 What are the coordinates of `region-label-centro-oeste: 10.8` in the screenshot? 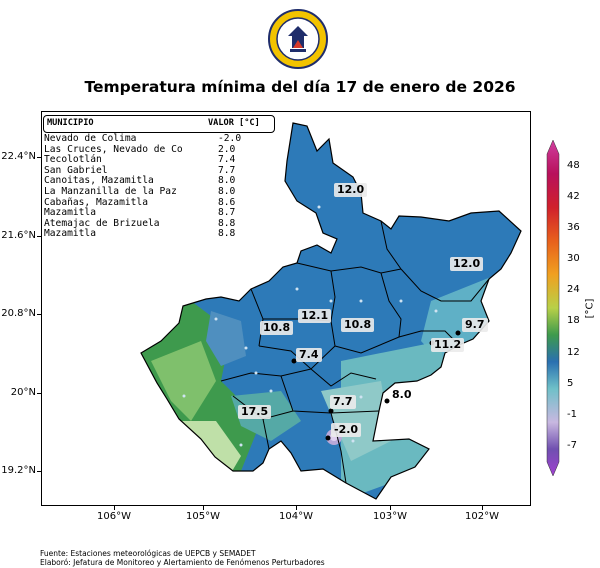 It's located at (277, 328).